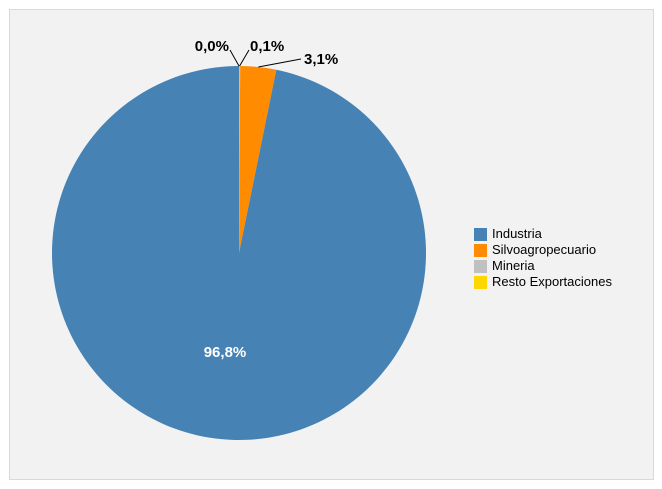 This screenshot has width=662, height=489. I want to click on legend-item-industria: Industria, so click(543, 234).